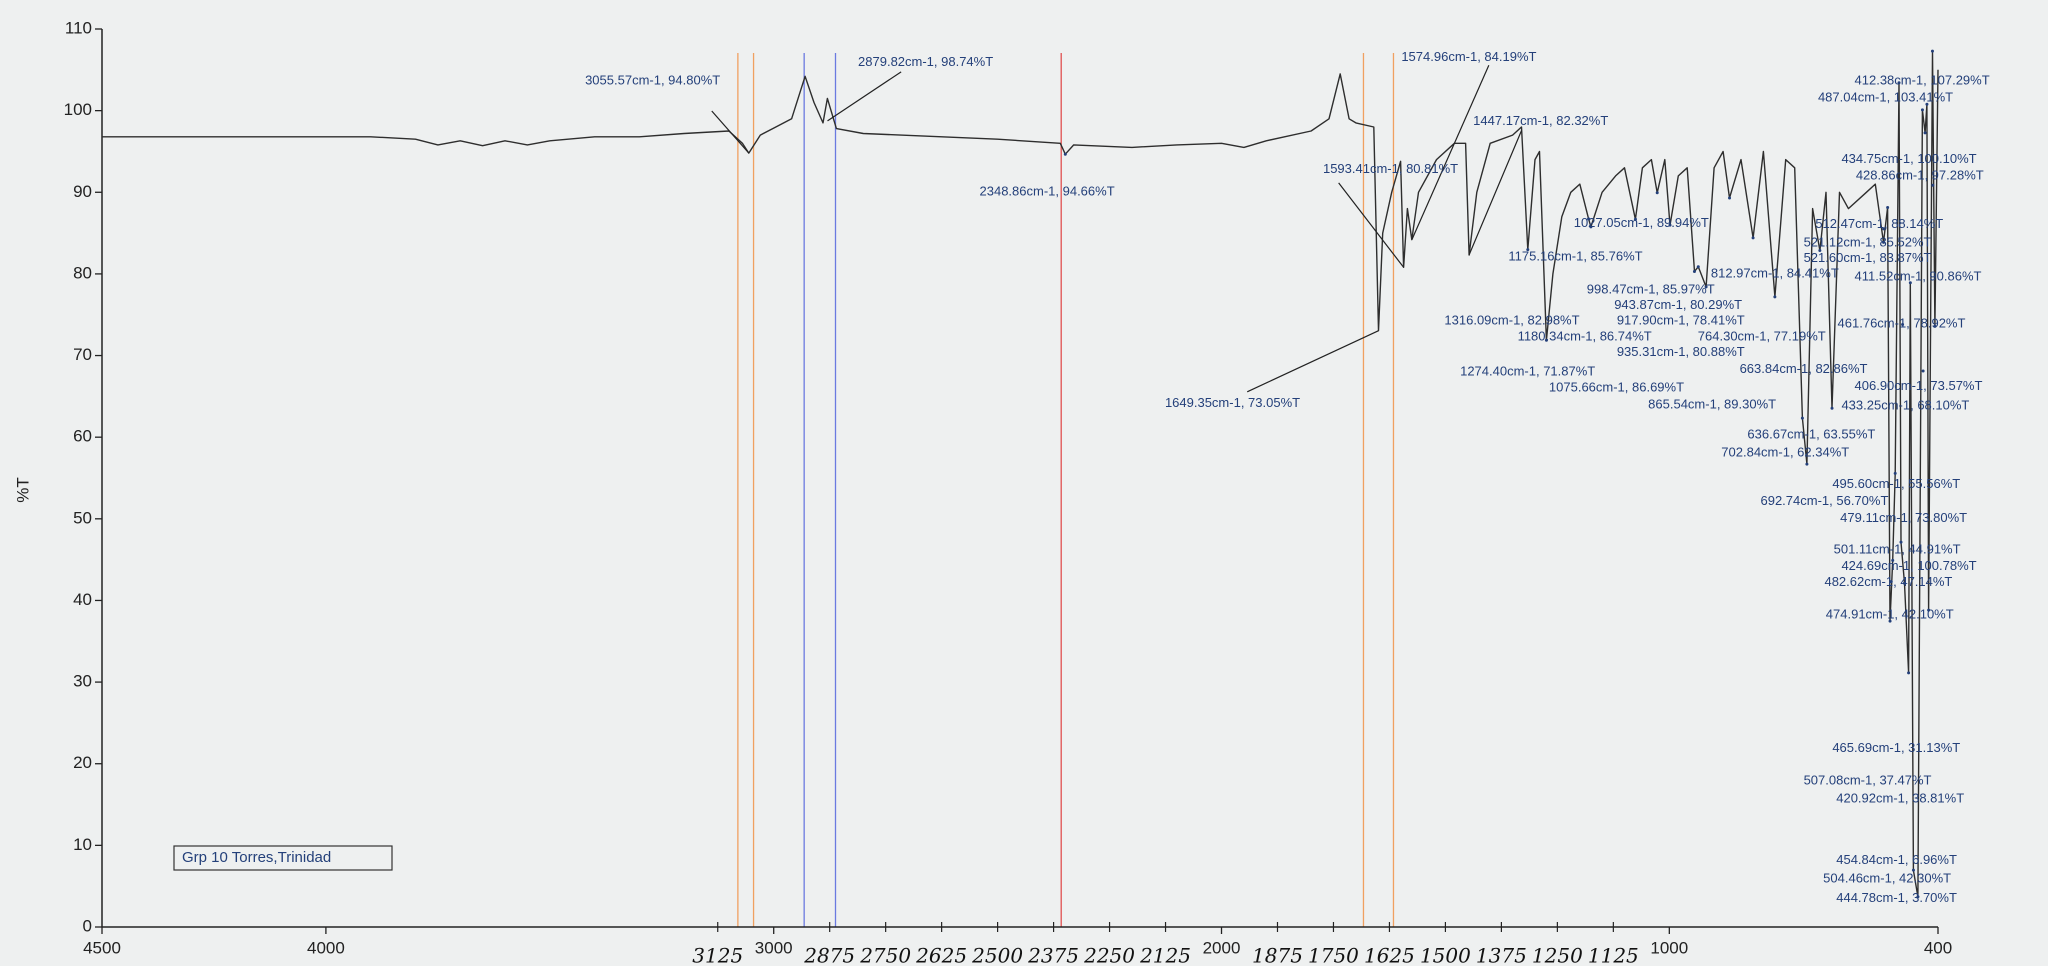  What do you see at coordinates (1922, 79) in the screenshot?
I see `annotation-label: 412.38cm-1, 107.29%T` at bounding box center [1922, 79].